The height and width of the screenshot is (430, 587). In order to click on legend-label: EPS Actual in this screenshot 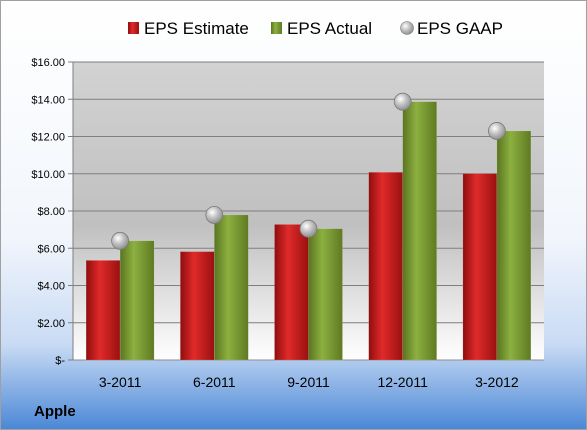, I will do `click(329, 28)`.